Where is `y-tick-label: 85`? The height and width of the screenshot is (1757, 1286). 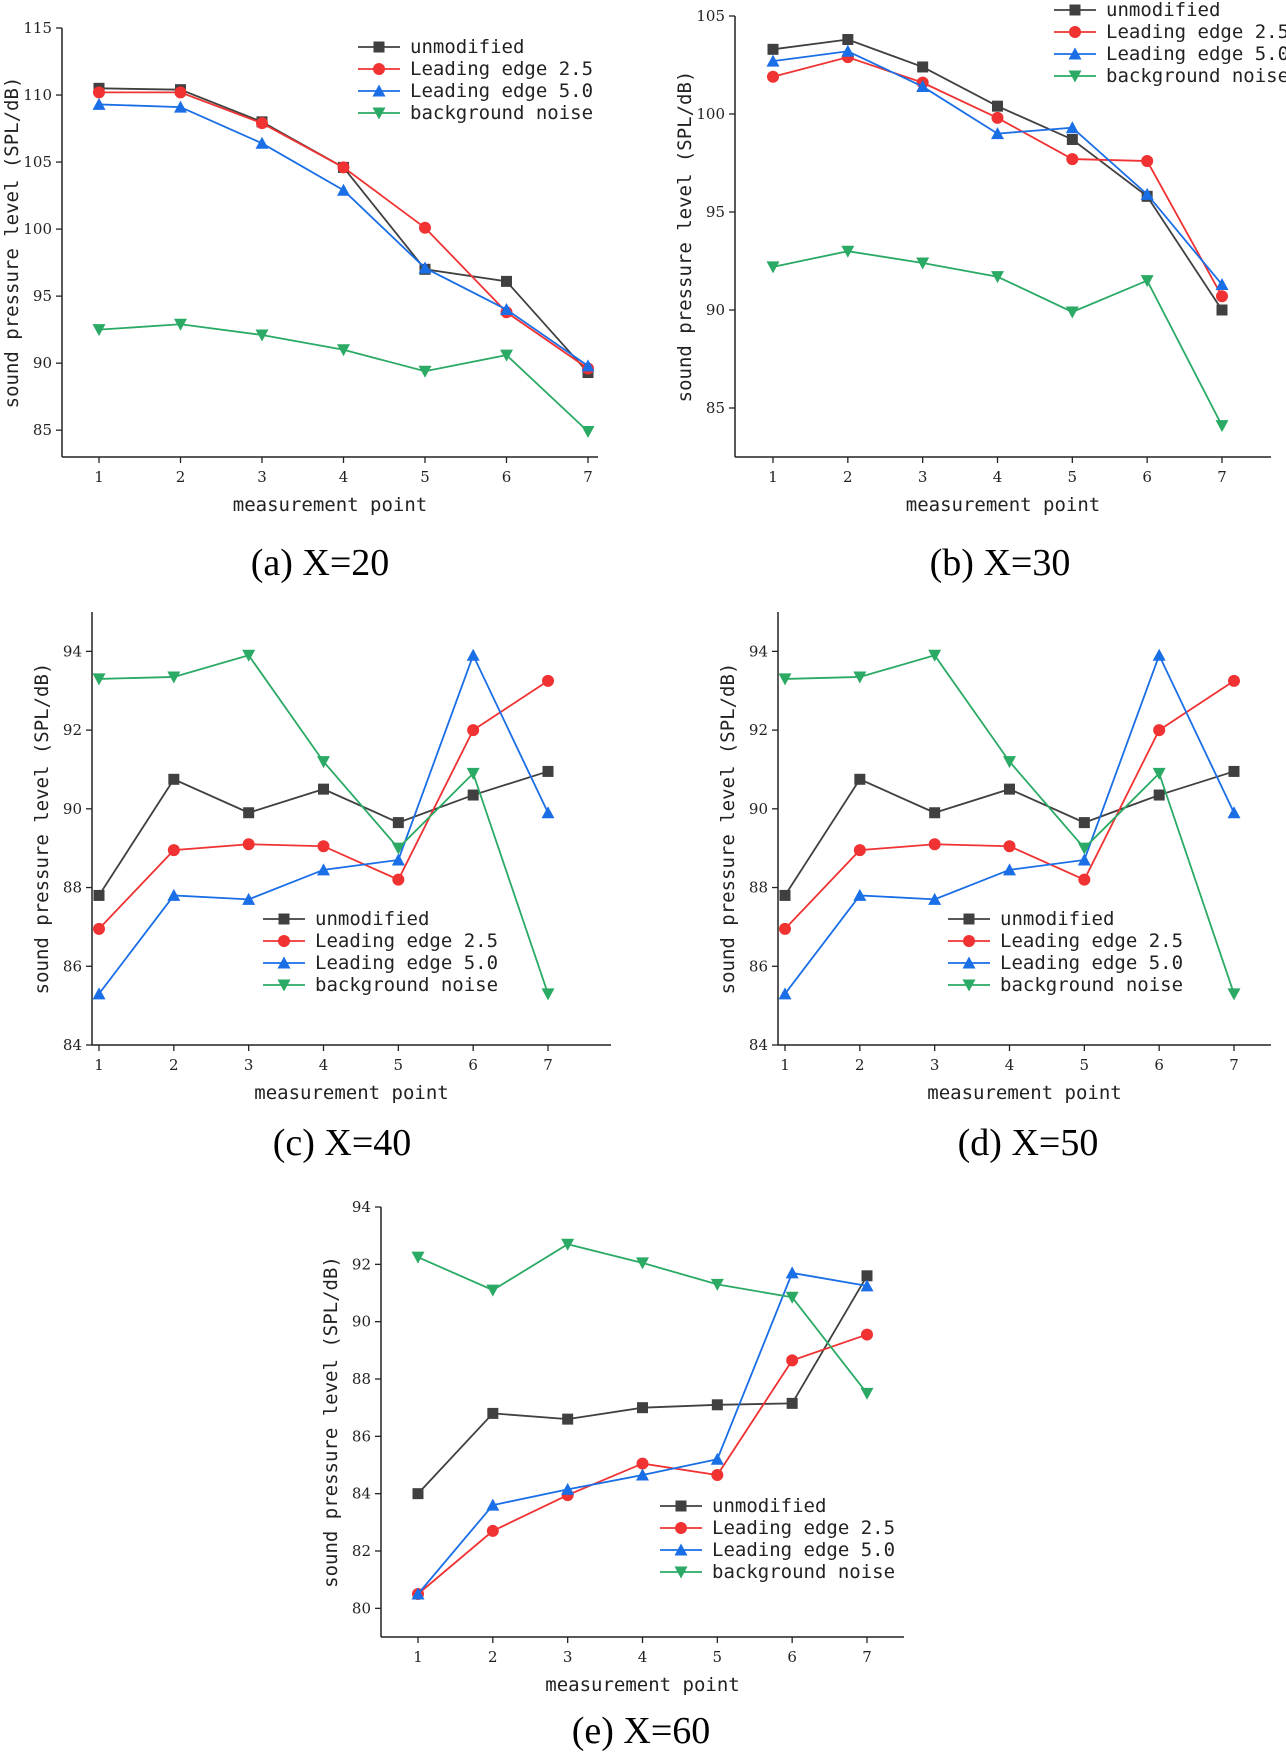 y-tick-label: 85 is located at coordinates (42, 430).